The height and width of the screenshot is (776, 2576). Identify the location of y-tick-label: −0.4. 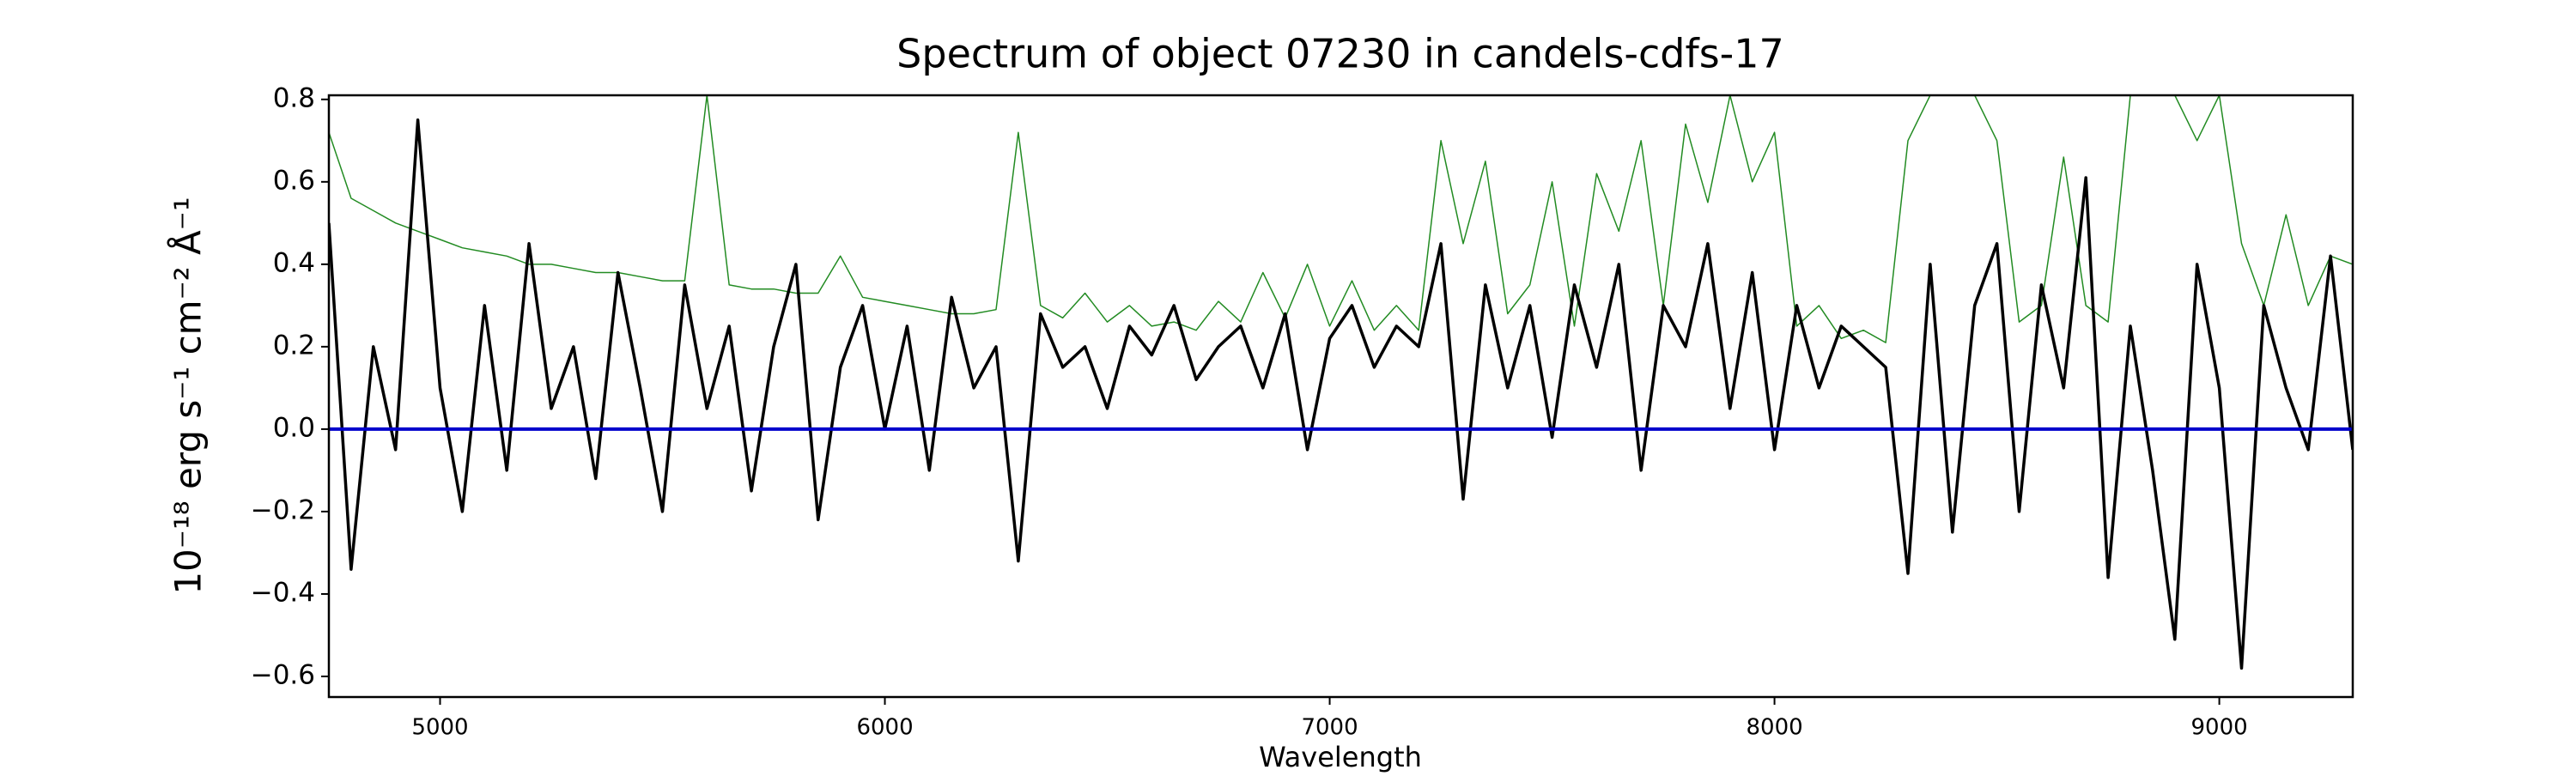
(283, 592).